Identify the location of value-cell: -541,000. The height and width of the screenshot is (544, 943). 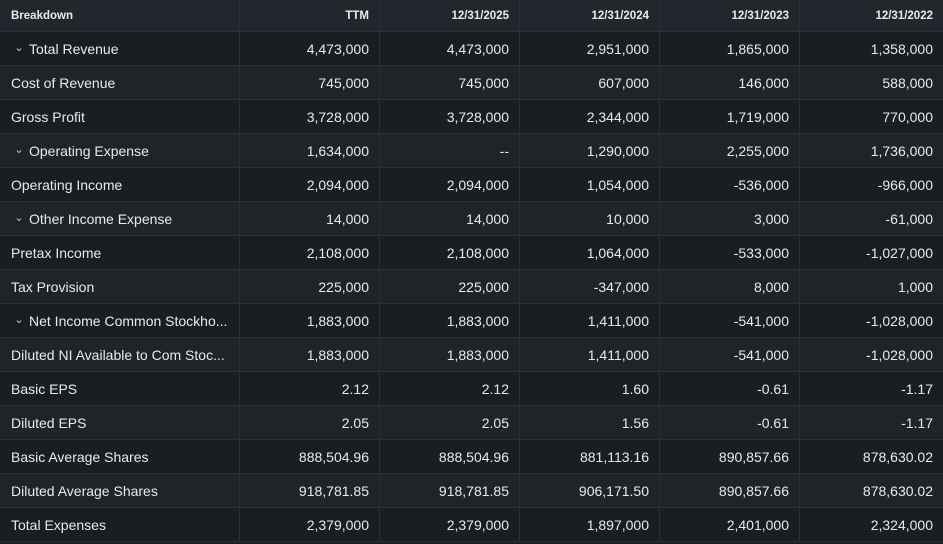
(730, 321).